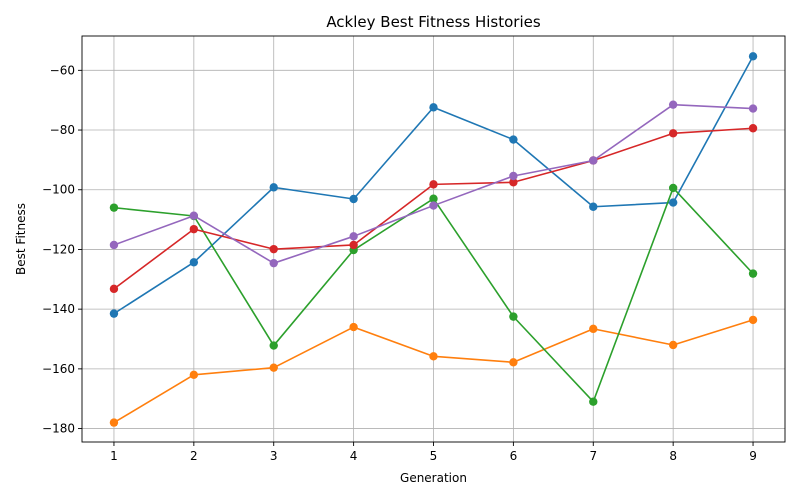 This screenshot has width=800, height=500. I want to click on x-tick-label: 5, so click(434, 456).